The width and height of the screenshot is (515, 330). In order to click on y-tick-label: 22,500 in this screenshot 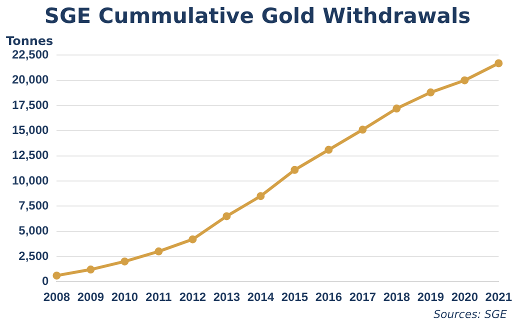, I will do `click(31, 55)`.